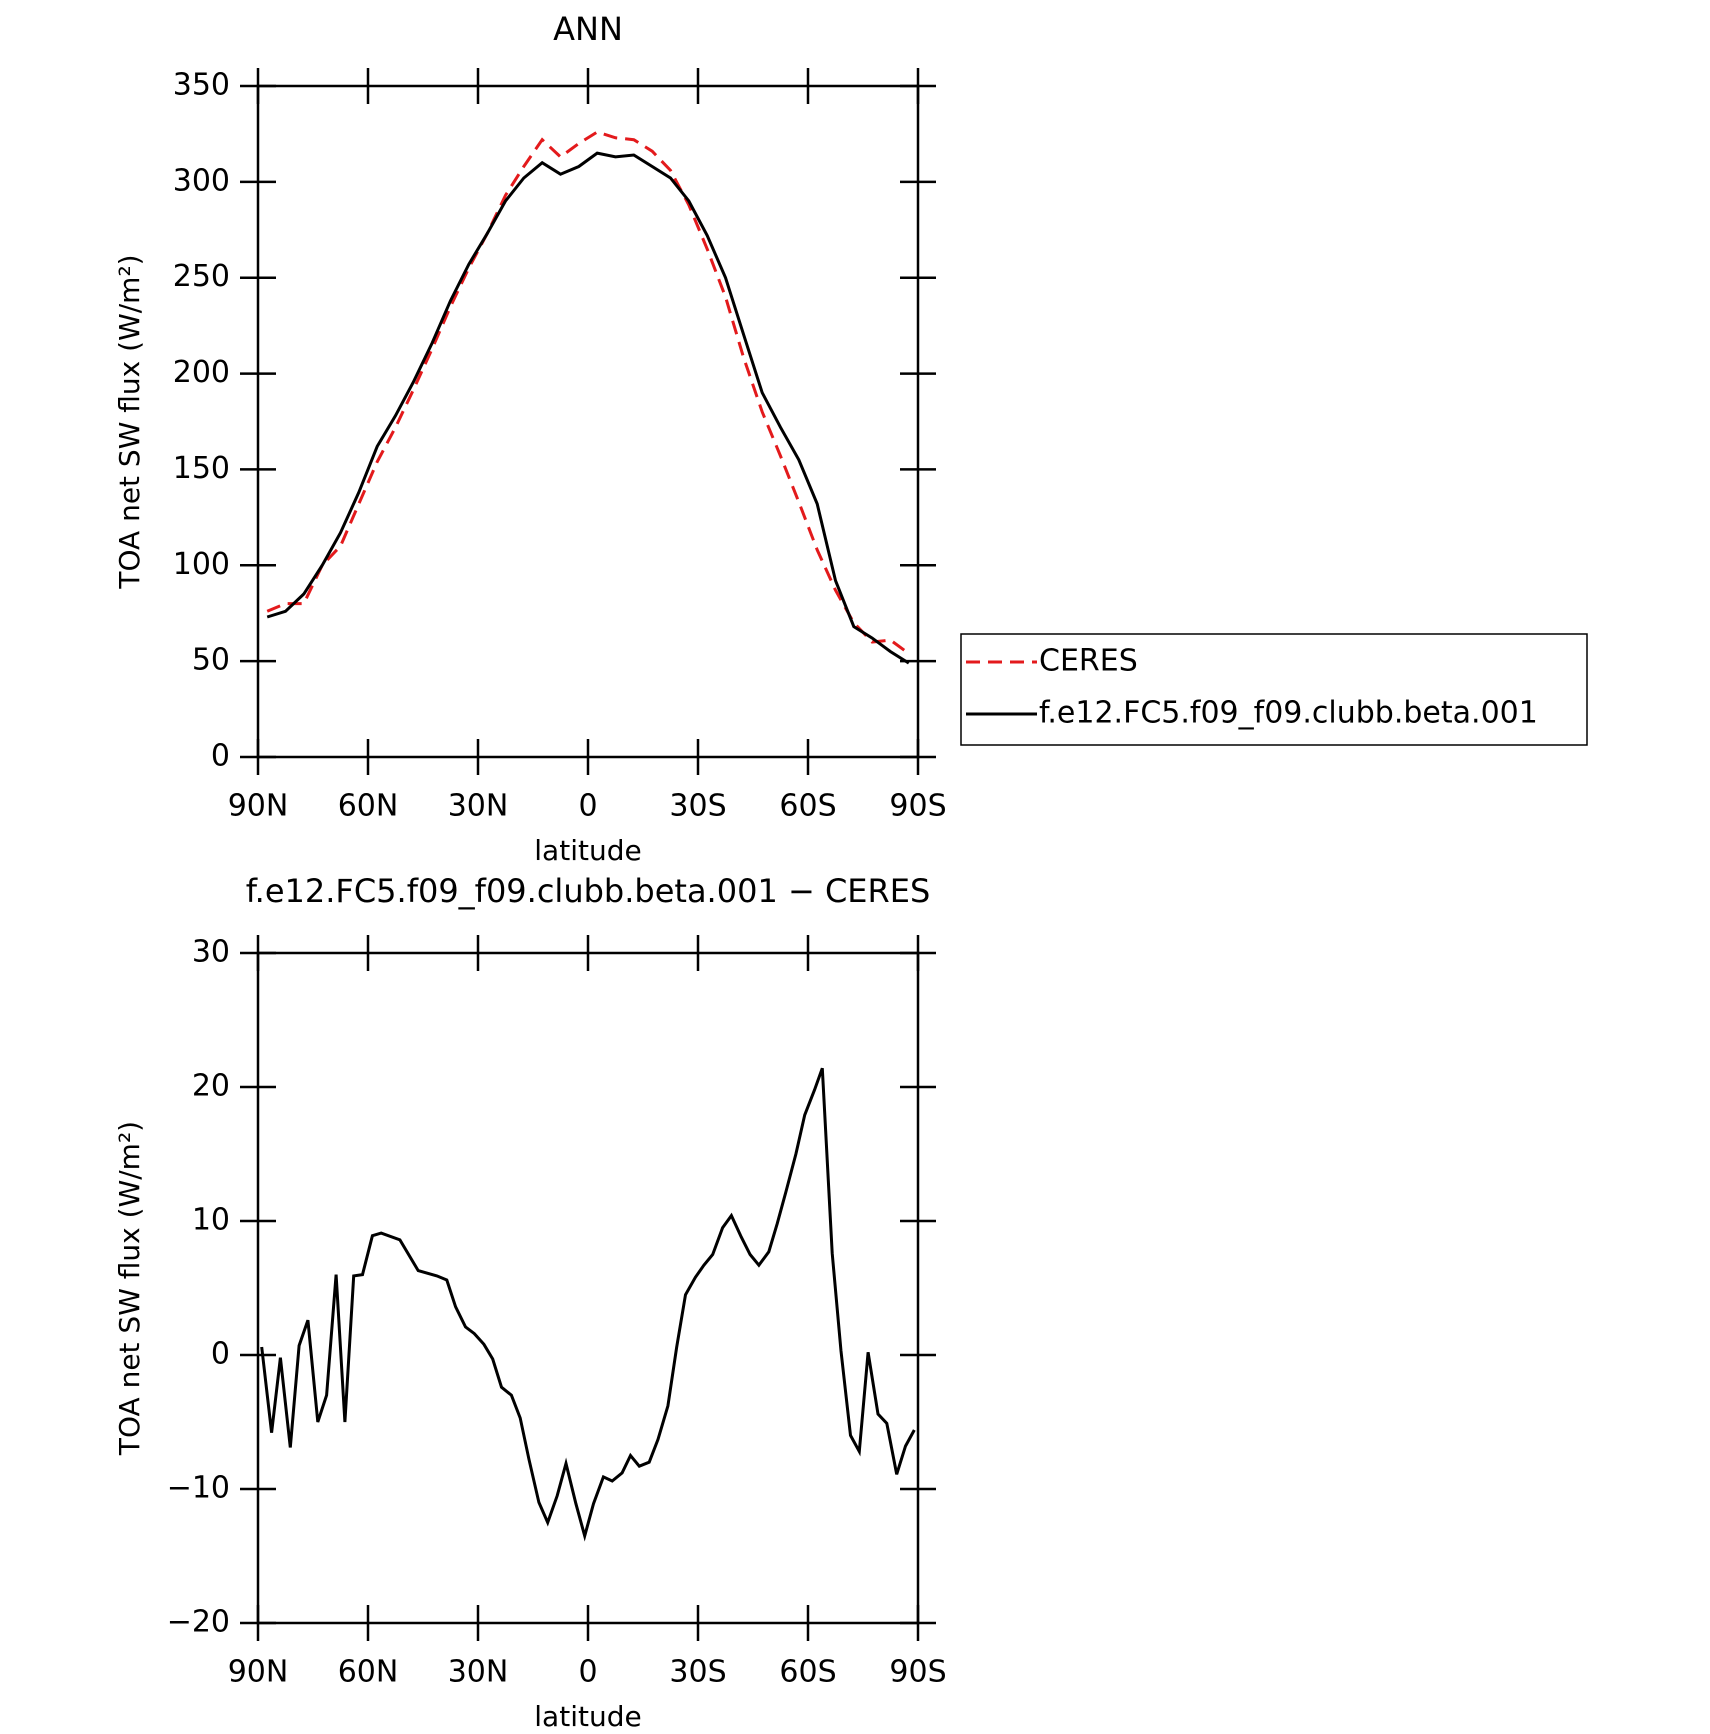 Image resolution: width=1710 pixels, height=1734 pixels. What do you see at coordinates (201, 372) in the screenshot?
I see `y-tick-label: 200` at bounding box center [201, 372].